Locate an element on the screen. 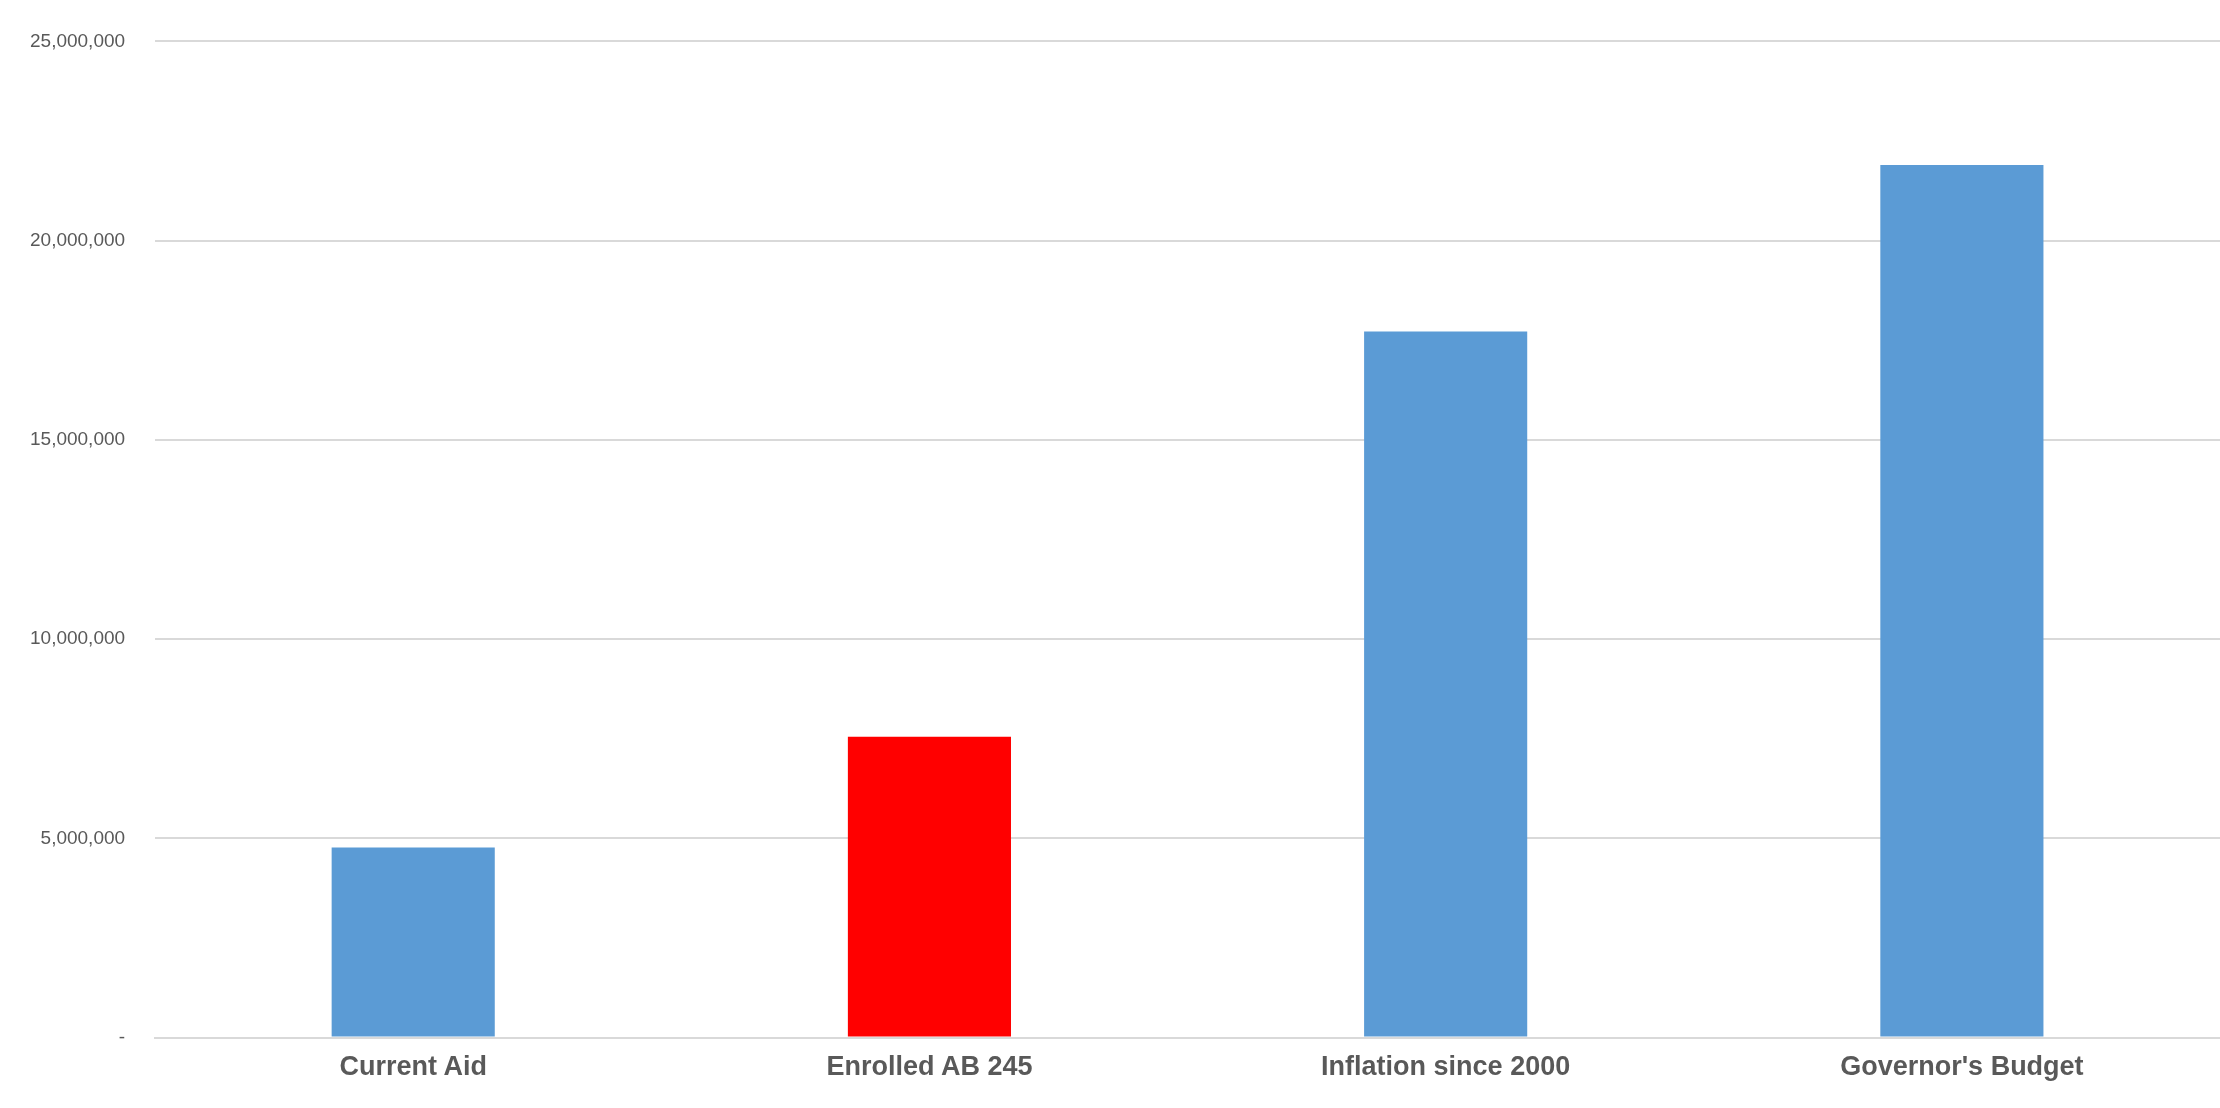 The image size is (2220, 1108). x-tick-label: Enrolled AB 245 is located at coordinates (929, 1066).